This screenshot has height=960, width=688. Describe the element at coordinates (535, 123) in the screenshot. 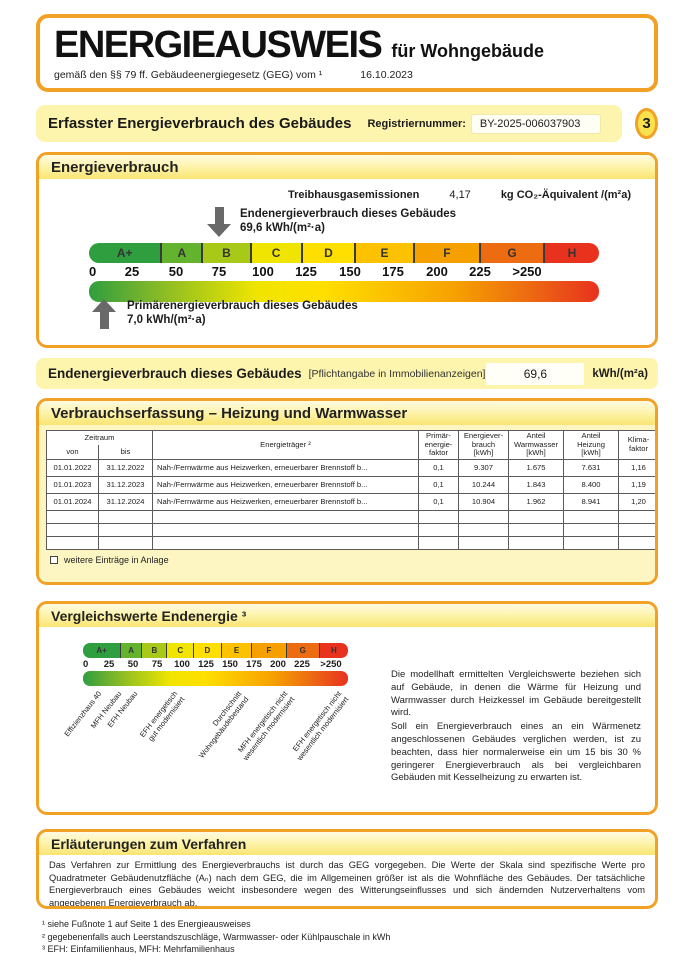

I see `registration-number-value: BY-2025-006037903` at that location.